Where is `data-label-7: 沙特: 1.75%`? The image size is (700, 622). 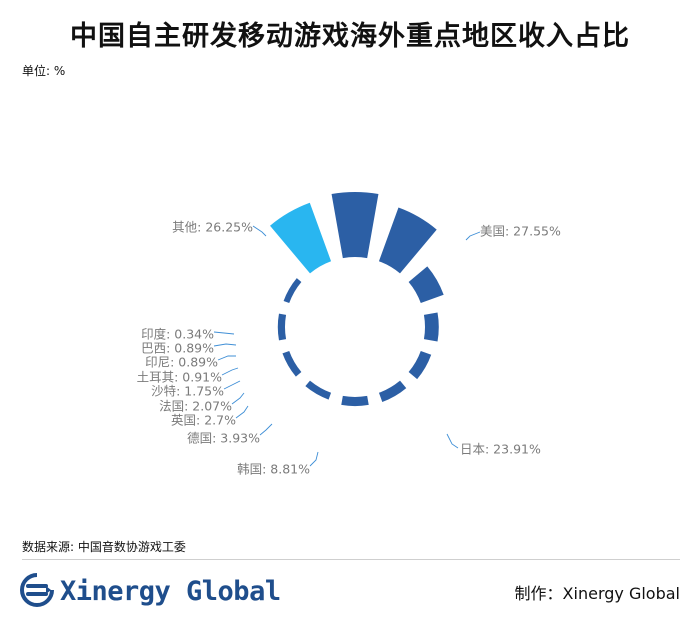 data-label-7: 沙特: 1.75% is located at coordinates (187, 391).